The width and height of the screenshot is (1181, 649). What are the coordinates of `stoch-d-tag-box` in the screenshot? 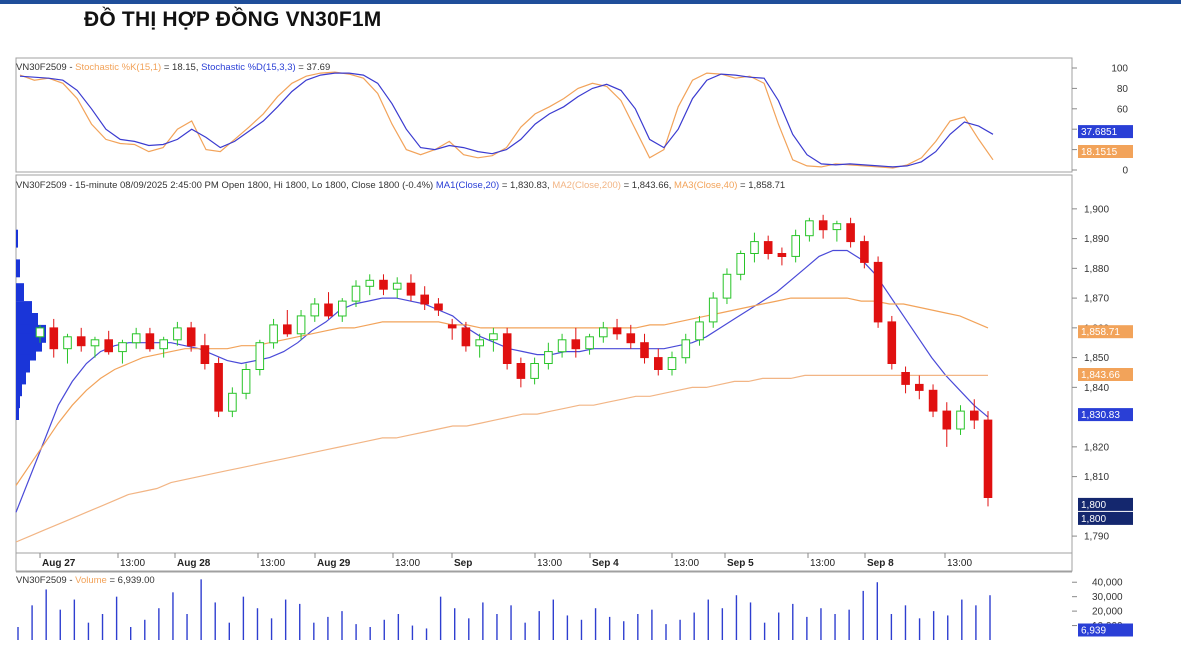 It's located at (1105, 132).